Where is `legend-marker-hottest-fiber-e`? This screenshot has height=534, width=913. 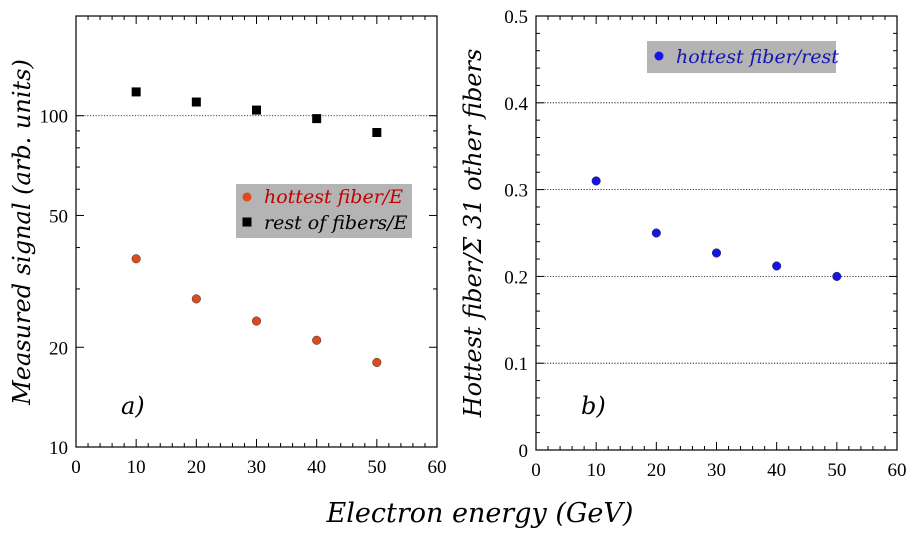 legend-marker-hottest-fiber-e is located at coordinates (247, 197).